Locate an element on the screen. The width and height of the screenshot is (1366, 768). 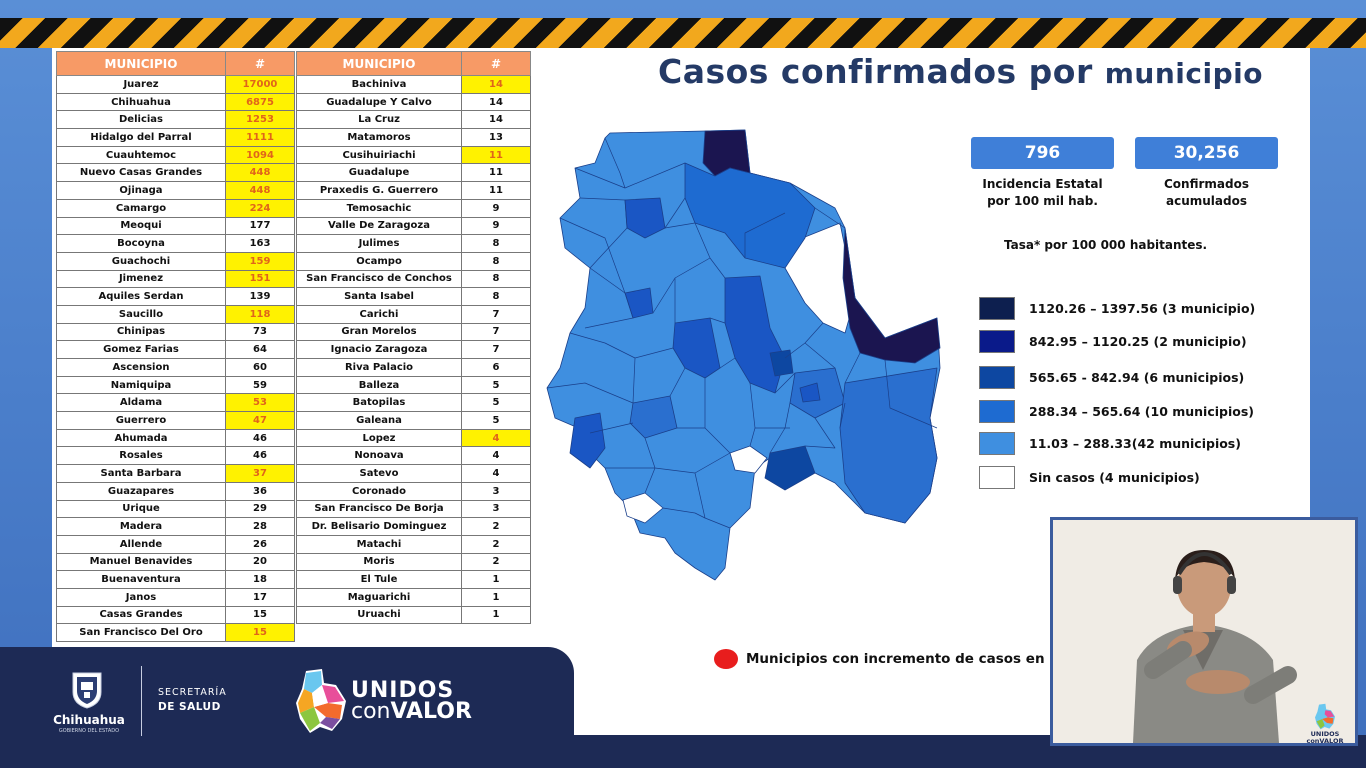
municipio-name-cell: Guachochi is located at coordinates (141, 261).